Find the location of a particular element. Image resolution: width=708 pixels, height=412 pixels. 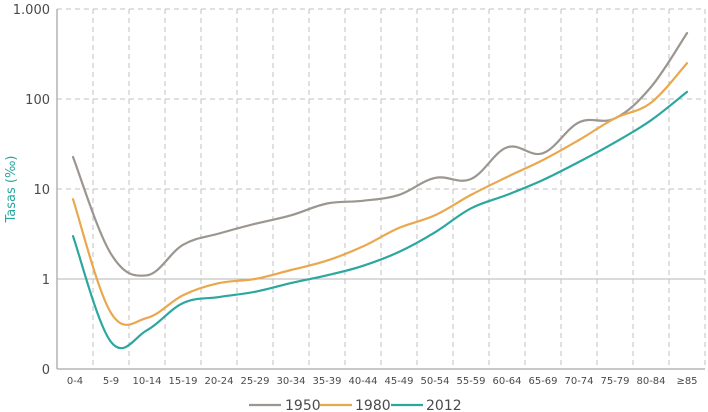

y-tick-label: 10 is located at coordinates (41, 190).